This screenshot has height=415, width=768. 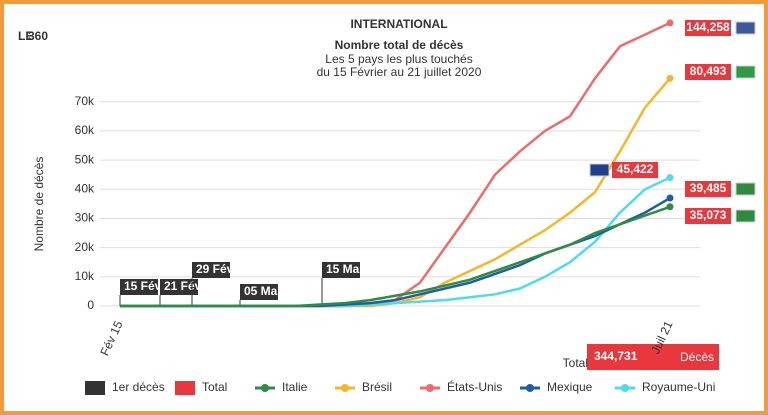 What do you see at coordinates (39, 204) in the screenshot?
I see `y-axis-label: Nombre de décès` at bounding box center [39, 204].